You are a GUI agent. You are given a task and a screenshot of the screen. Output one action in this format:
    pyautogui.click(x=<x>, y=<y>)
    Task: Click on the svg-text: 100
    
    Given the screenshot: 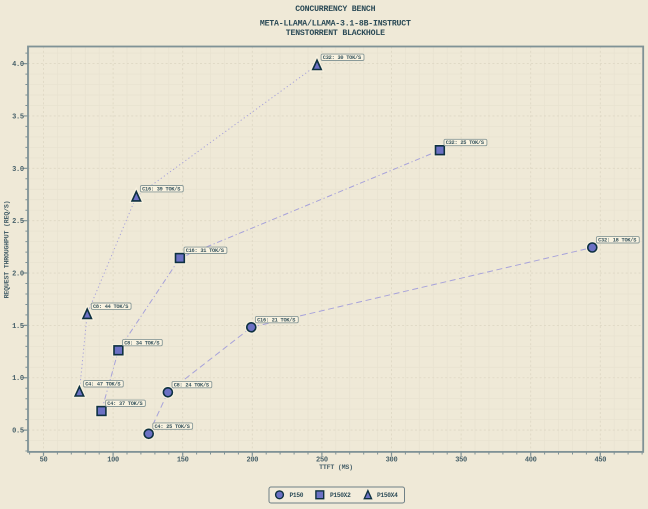 What is the action you would take?
    pyautogui.click(x=113, y=460)
    